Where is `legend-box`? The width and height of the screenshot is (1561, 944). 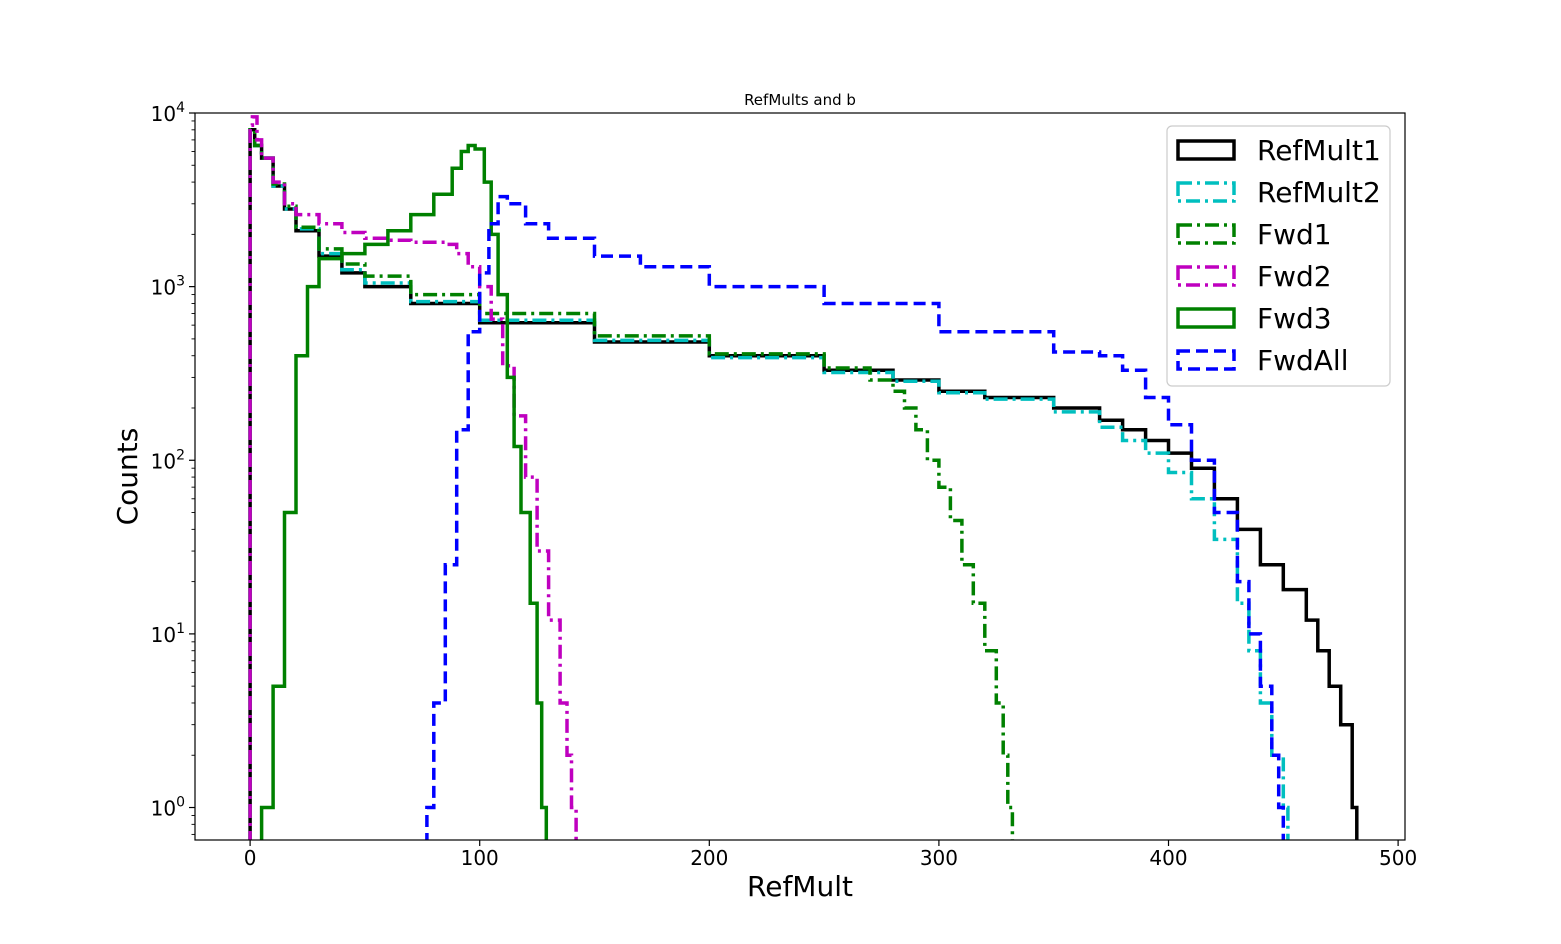
legend-box is located at coordinates (1278, 256).